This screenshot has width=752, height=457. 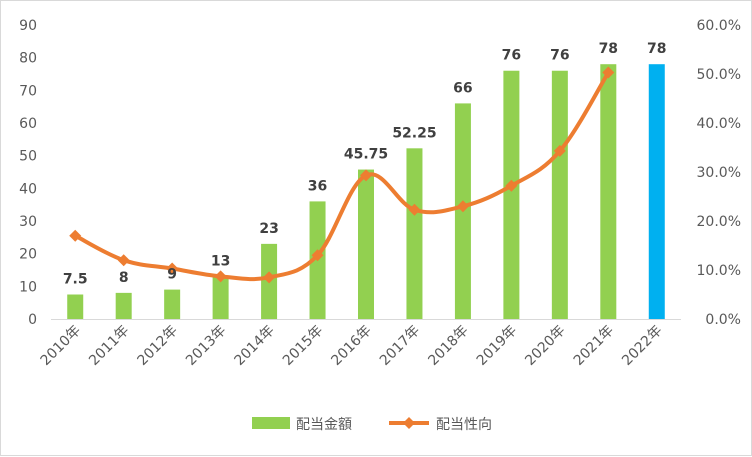 I want to click on y-left-tick-label: 10, so click(x=28, y=287).